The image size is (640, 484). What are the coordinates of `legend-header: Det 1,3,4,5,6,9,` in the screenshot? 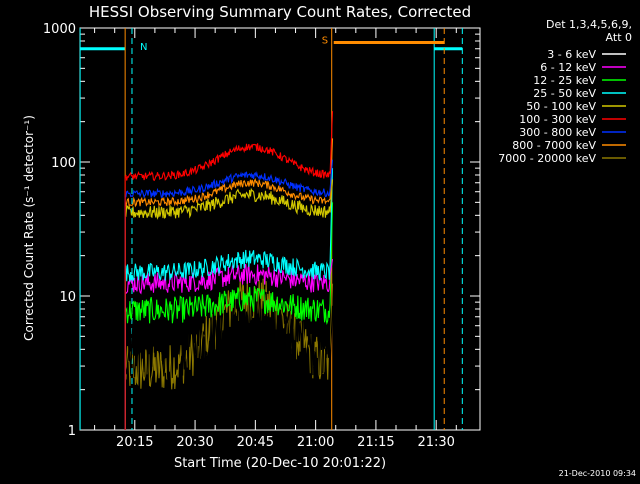 It's located at (589, 24).